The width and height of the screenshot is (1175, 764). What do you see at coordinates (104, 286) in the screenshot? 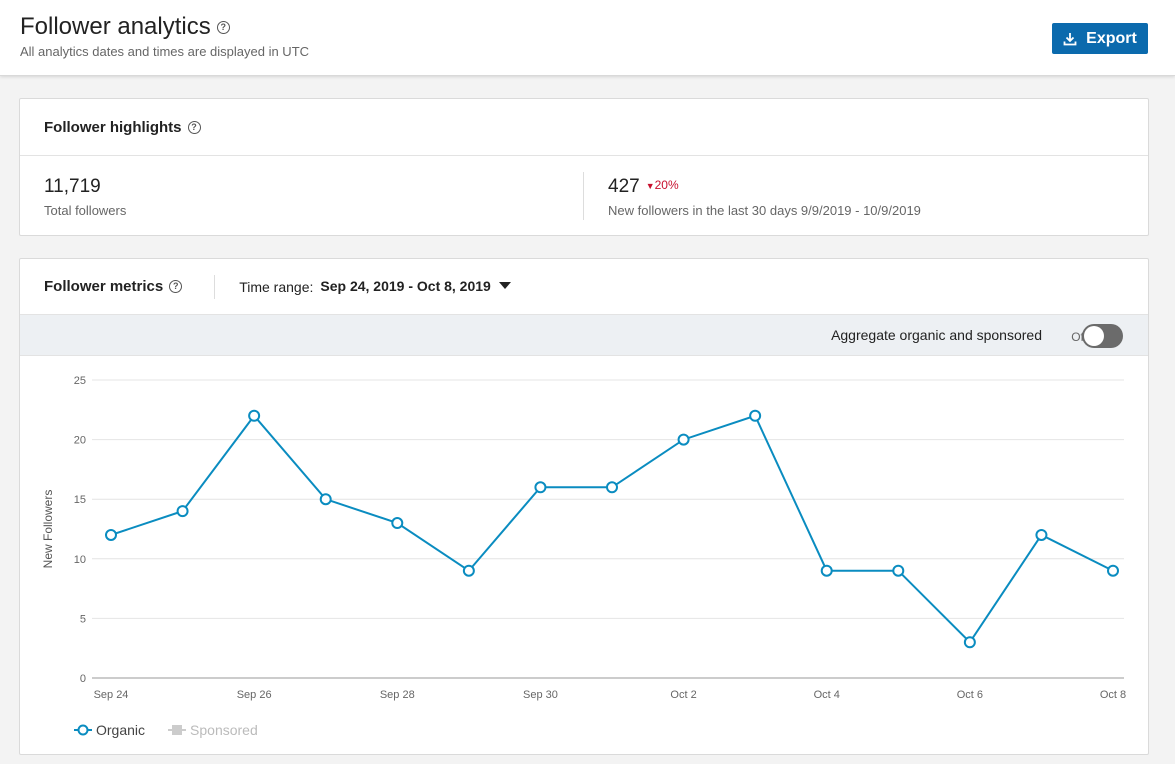
I see `metrics-title: Follower metrics` at bounding box center [104, 286].